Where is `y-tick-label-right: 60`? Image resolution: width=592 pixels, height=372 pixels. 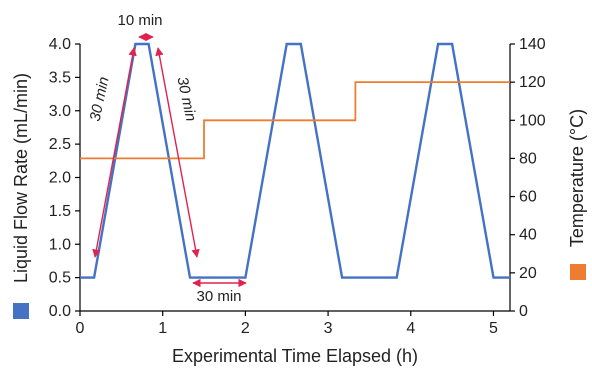 y-tick-label-right: 60 is located at coordinates (528, 197).